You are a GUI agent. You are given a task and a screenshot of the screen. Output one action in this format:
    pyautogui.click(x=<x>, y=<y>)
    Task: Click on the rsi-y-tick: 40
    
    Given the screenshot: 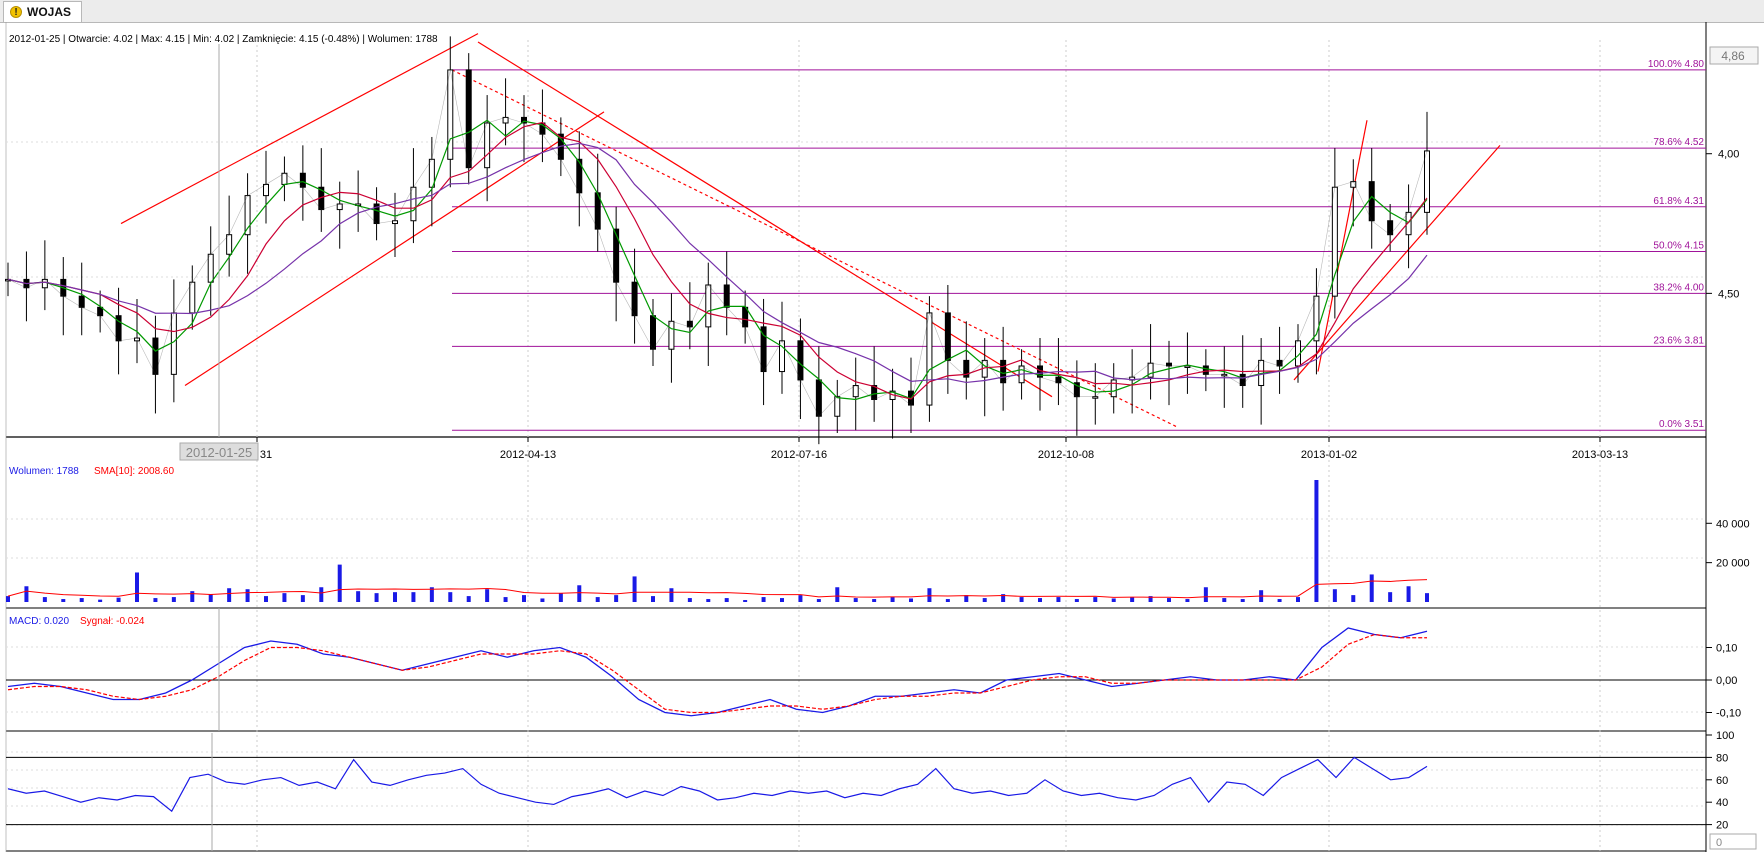 What is the action you would take?
    pyautogui.click(x=1722, y=803)
    